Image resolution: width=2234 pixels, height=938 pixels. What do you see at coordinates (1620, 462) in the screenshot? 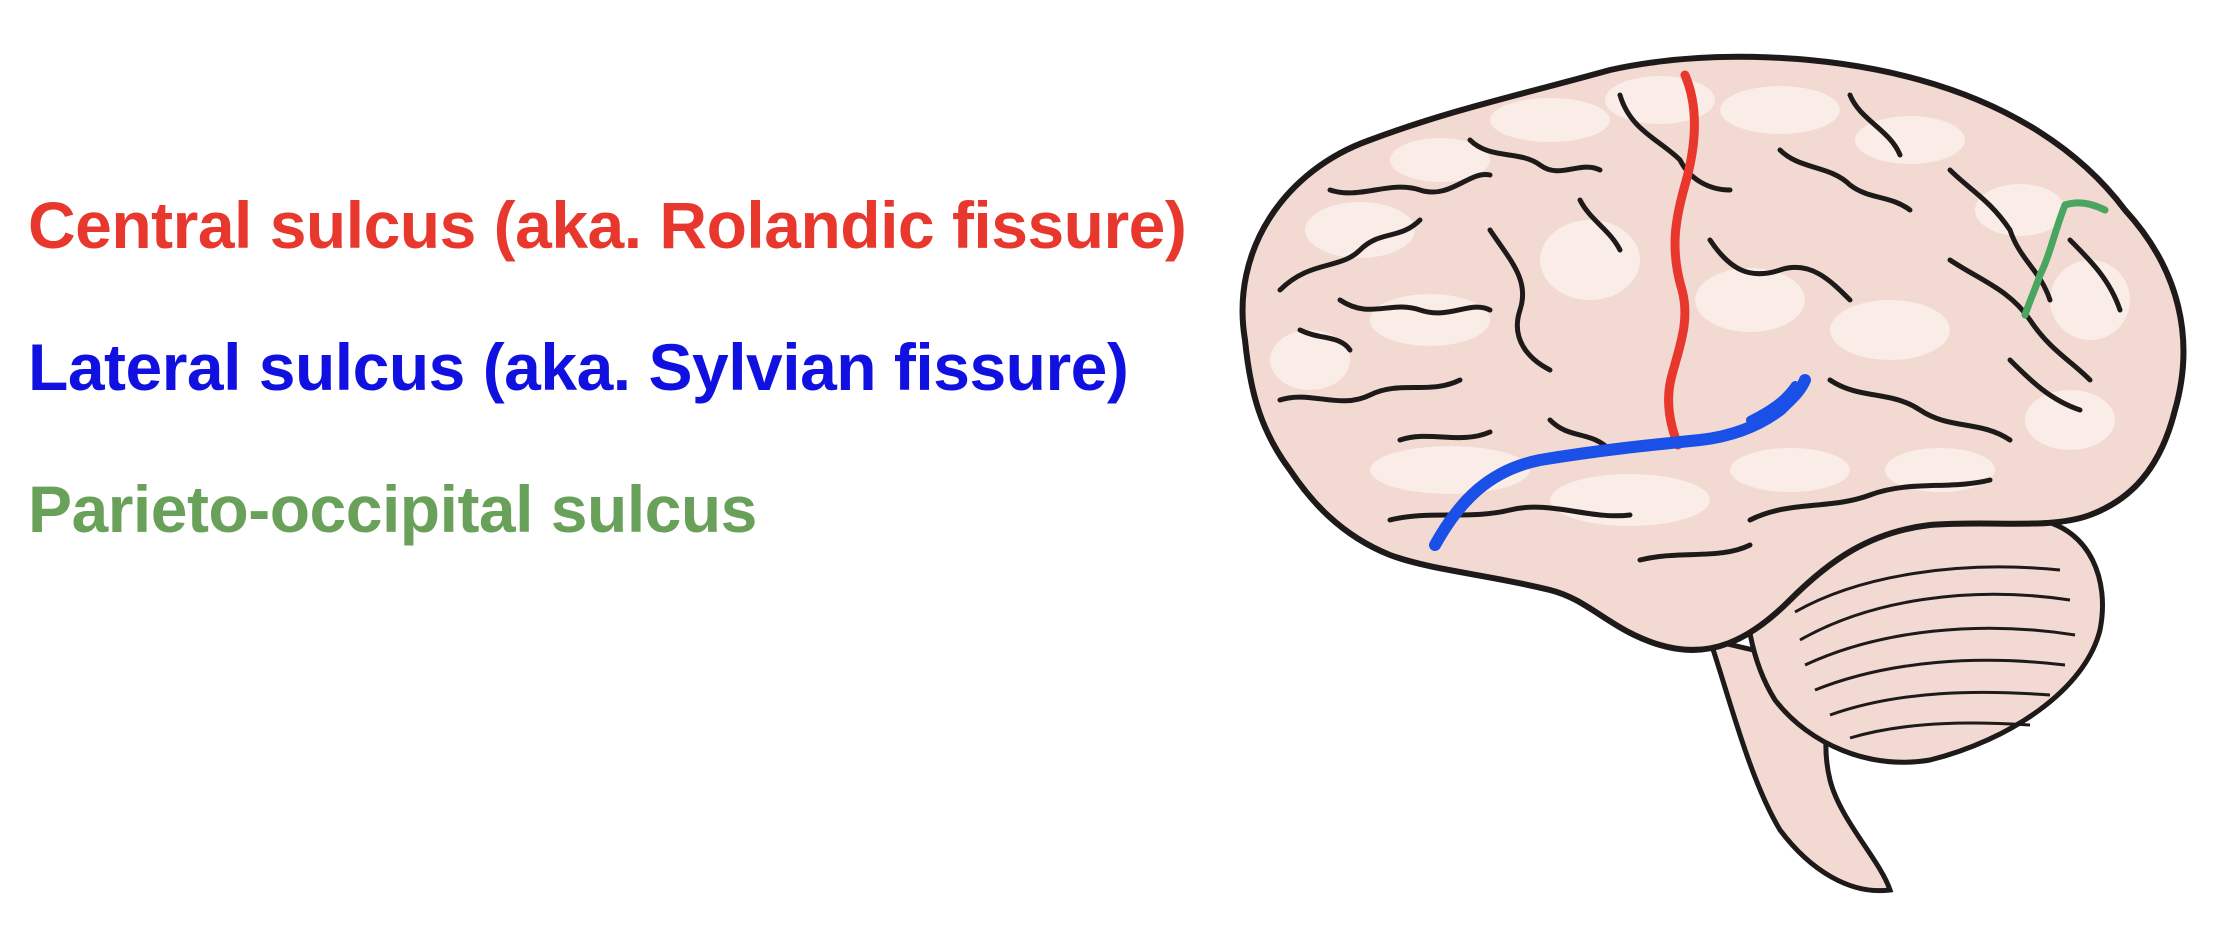
I see `lateral-sulcus-line` at bounding box center [1620, 462].